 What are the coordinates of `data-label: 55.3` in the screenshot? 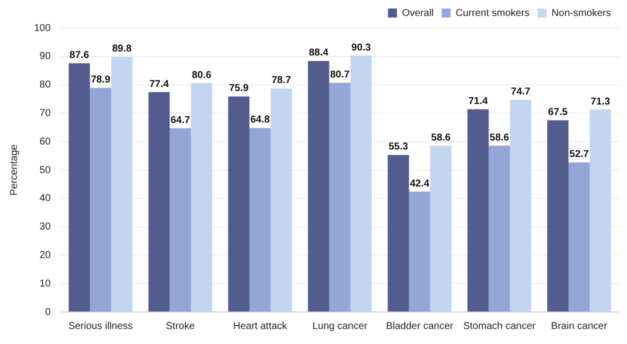 It's located at (398, 147).